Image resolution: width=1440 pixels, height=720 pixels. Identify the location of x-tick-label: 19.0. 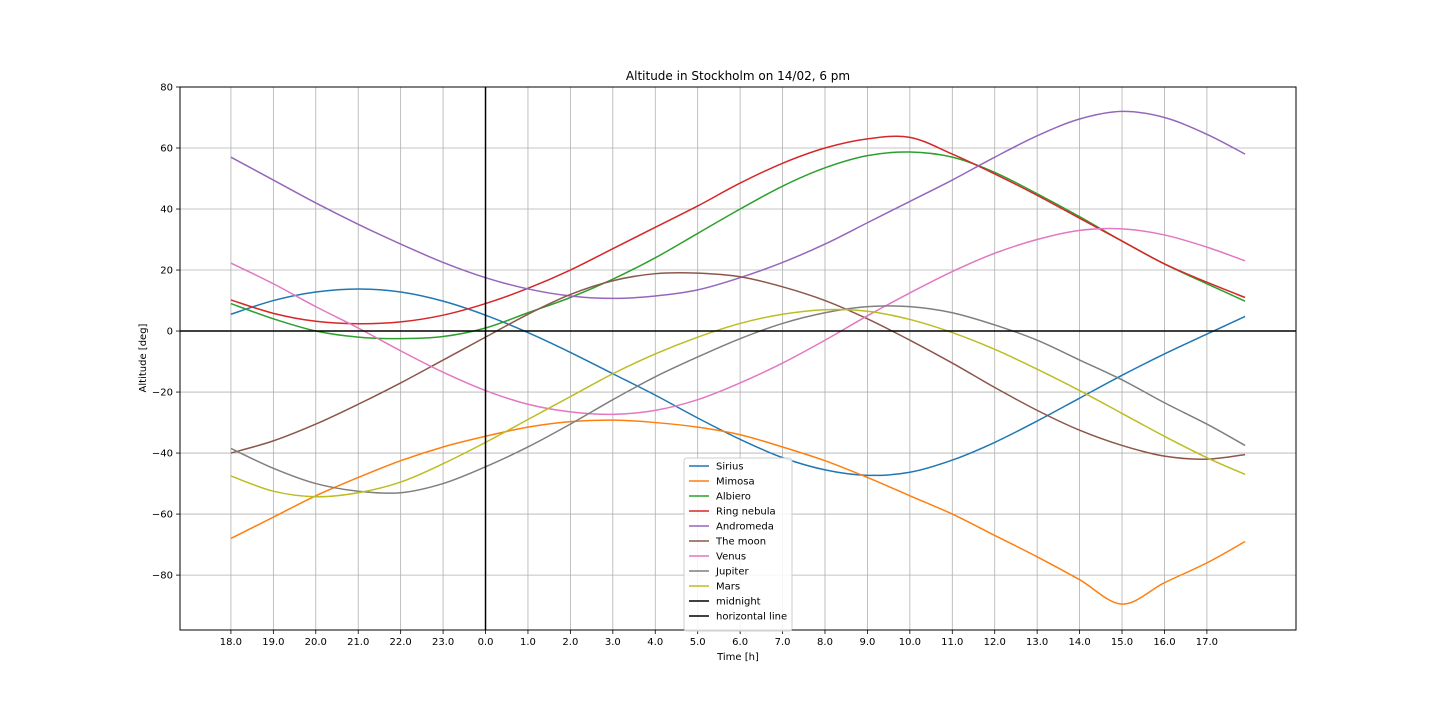
(273, 642).